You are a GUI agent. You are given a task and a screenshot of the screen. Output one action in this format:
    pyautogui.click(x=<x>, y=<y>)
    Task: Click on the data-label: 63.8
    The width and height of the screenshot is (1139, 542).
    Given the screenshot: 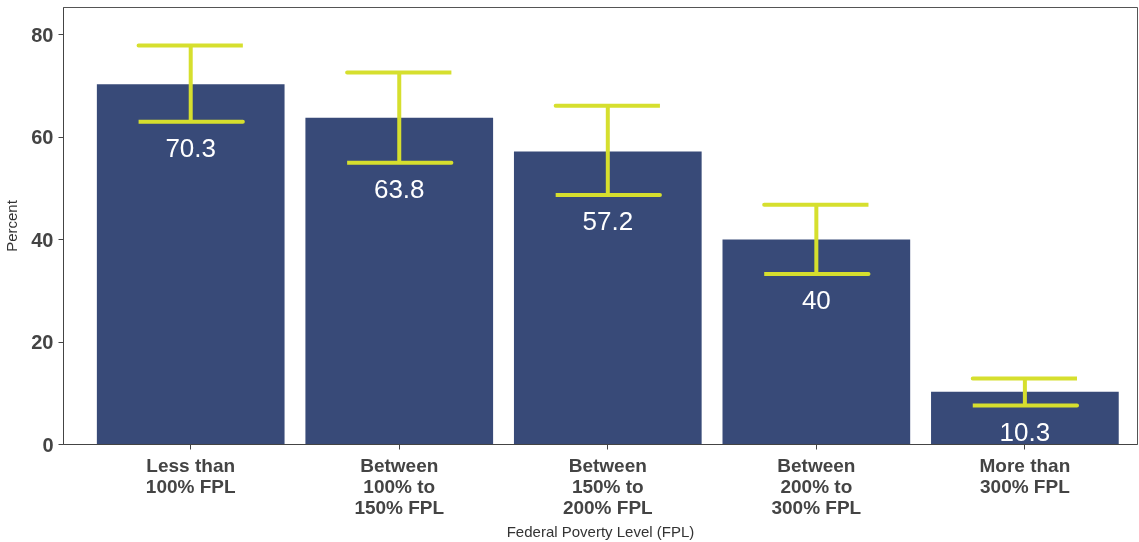 What is the action you would take?
    pyautogui.click(x=399, y=188)
    